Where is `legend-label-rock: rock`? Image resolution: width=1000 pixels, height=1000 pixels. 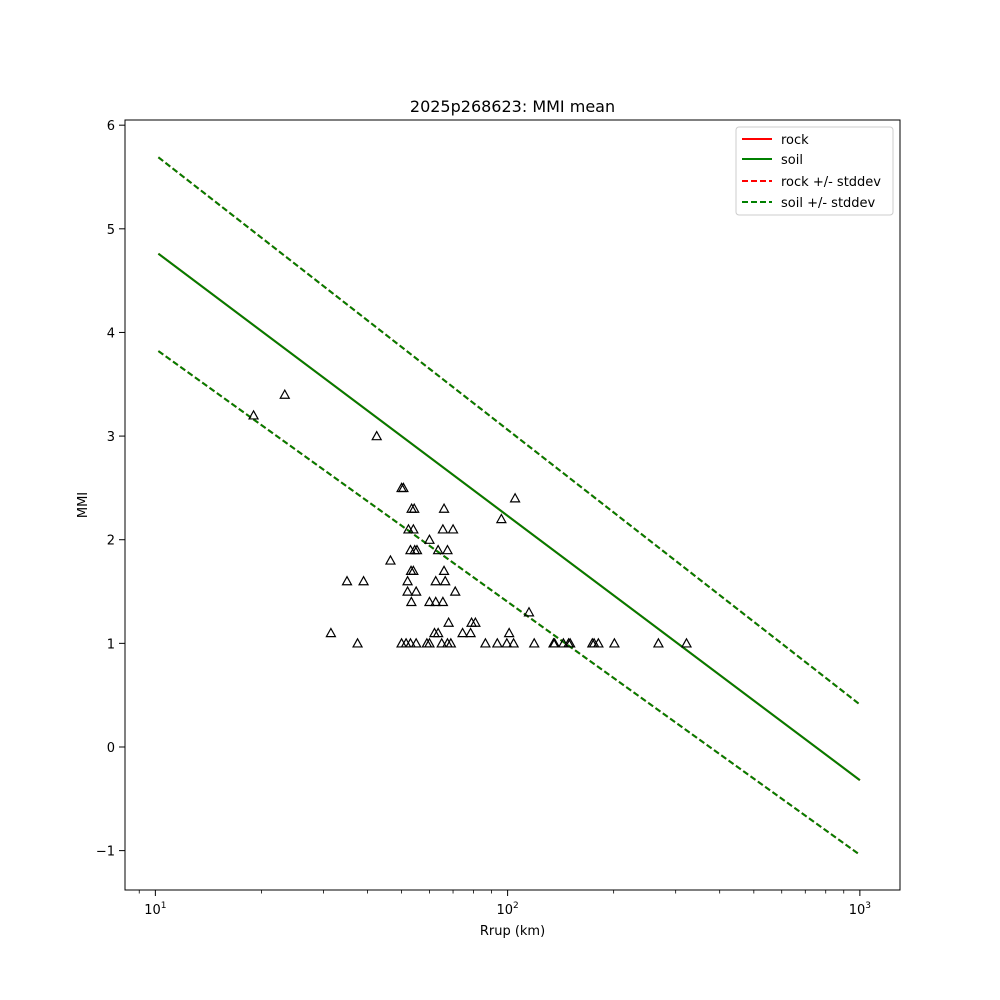
legend-label-rock: rock is located at coordinates (795, 140).